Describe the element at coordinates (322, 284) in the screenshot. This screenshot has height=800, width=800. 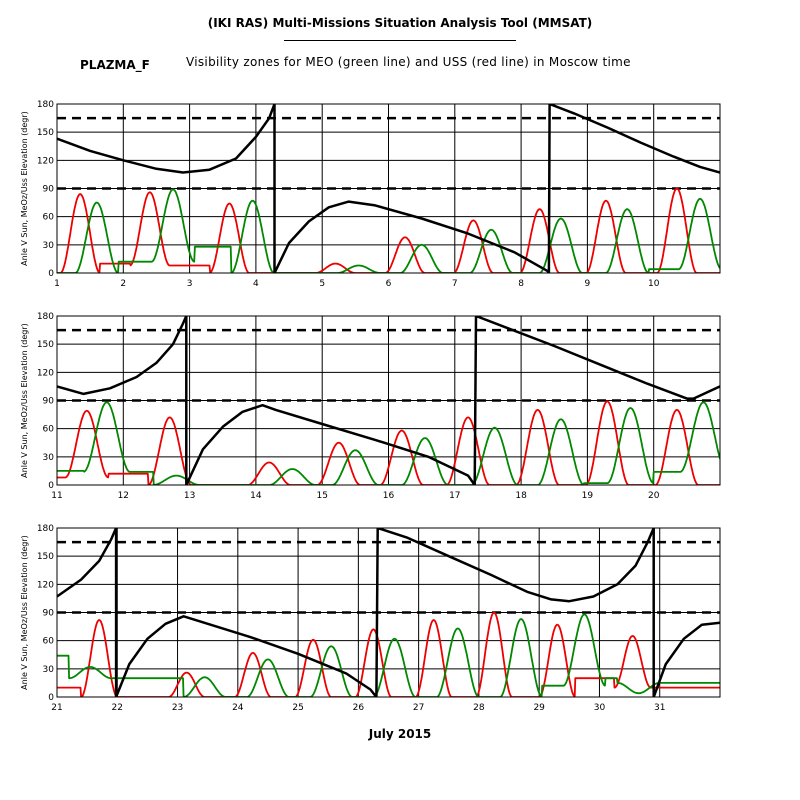
I see `x-tick-label: 5` at that location.